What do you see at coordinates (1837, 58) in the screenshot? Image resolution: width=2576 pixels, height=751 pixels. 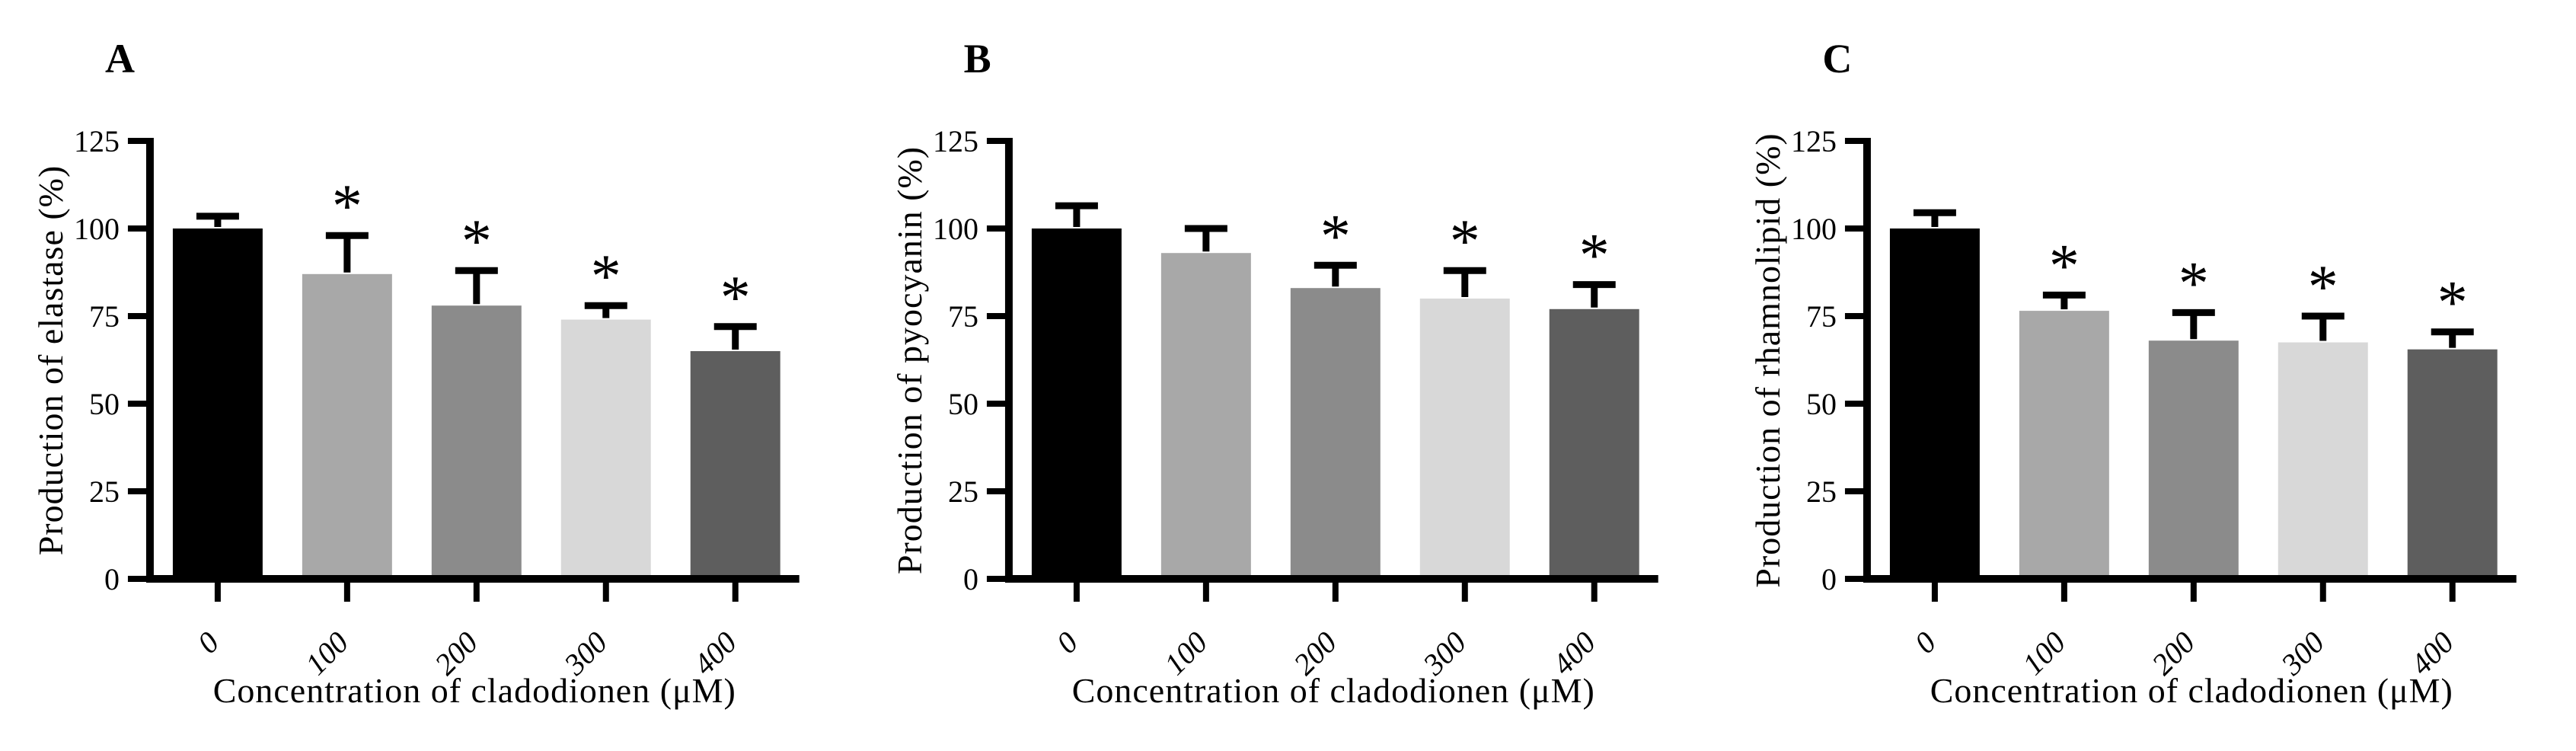 I see `panel-label-c: C` at bounding box center [1837, 58].